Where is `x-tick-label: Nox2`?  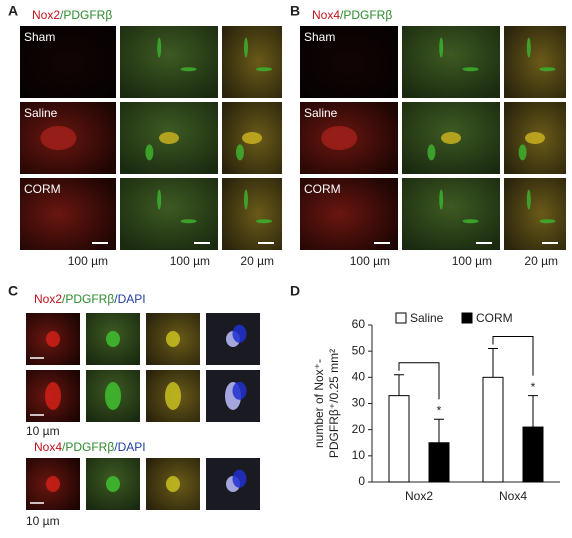
x-tick-label: Nox2 is located at coordinates (419, 496).